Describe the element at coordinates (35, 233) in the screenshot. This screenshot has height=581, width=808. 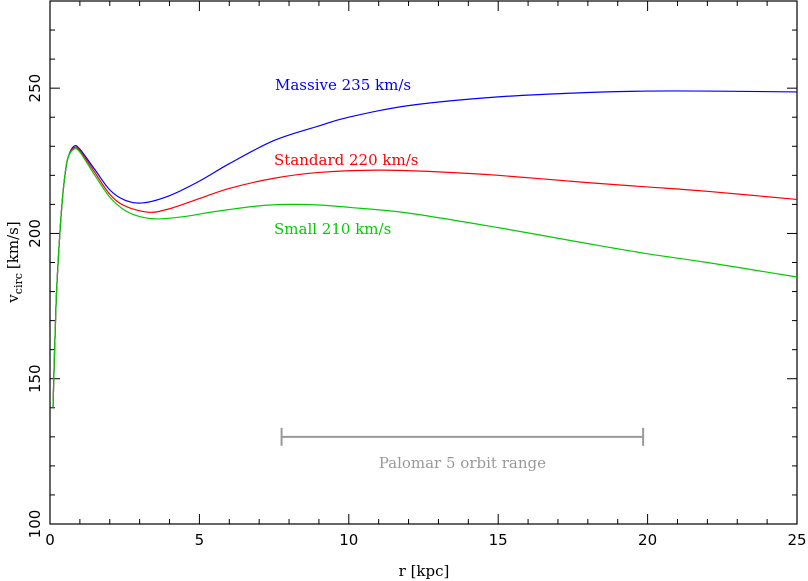
I see `y-tick-label: 200` at that location.